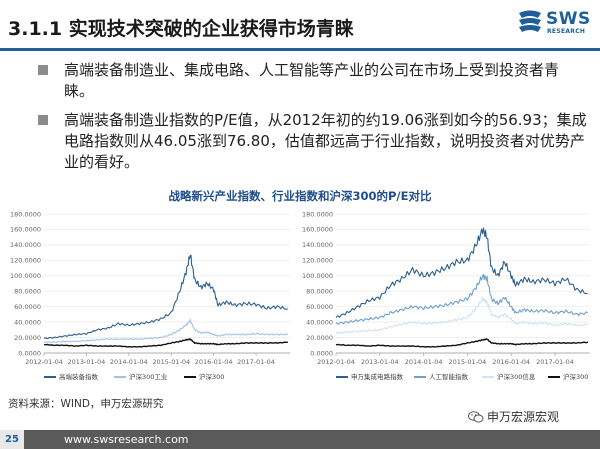 The width and height of the screenshot is (600, 449). Describe the element at coordinates (377, 376) in the screenshot. I see `legend-label: 申万集成电路指数` at that location.